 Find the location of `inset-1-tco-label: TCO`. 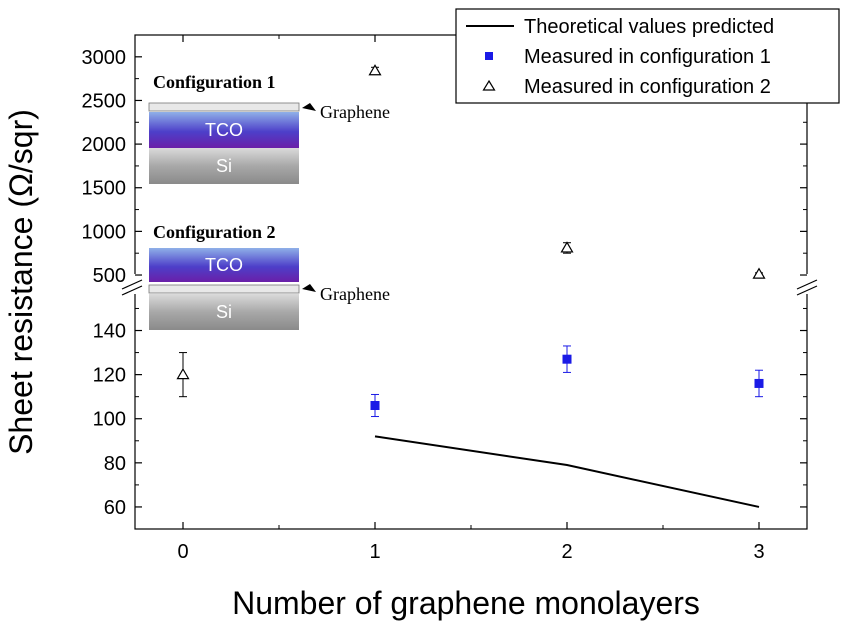

inset-1-tco-label: TCO is located at coordinates (224, 130).